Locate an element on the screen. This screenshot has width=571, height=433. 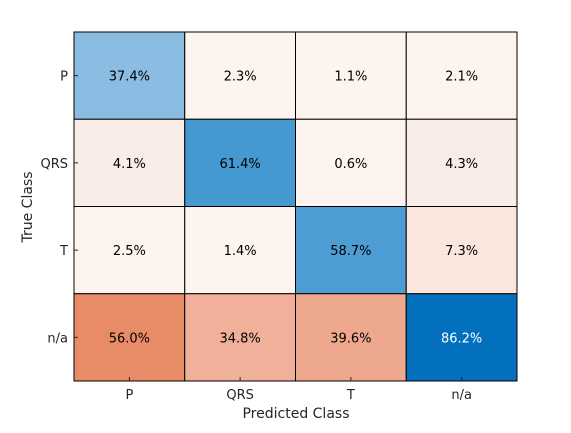
cell-value-label: 56.0% is located at coordinates (129, 338).